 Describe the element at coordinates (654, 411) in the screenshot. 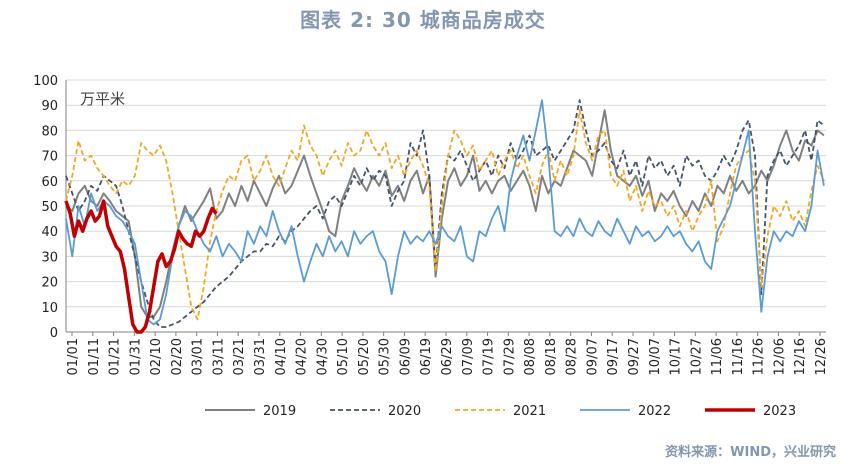

I see `legend-label-2022: 2022` at that location.